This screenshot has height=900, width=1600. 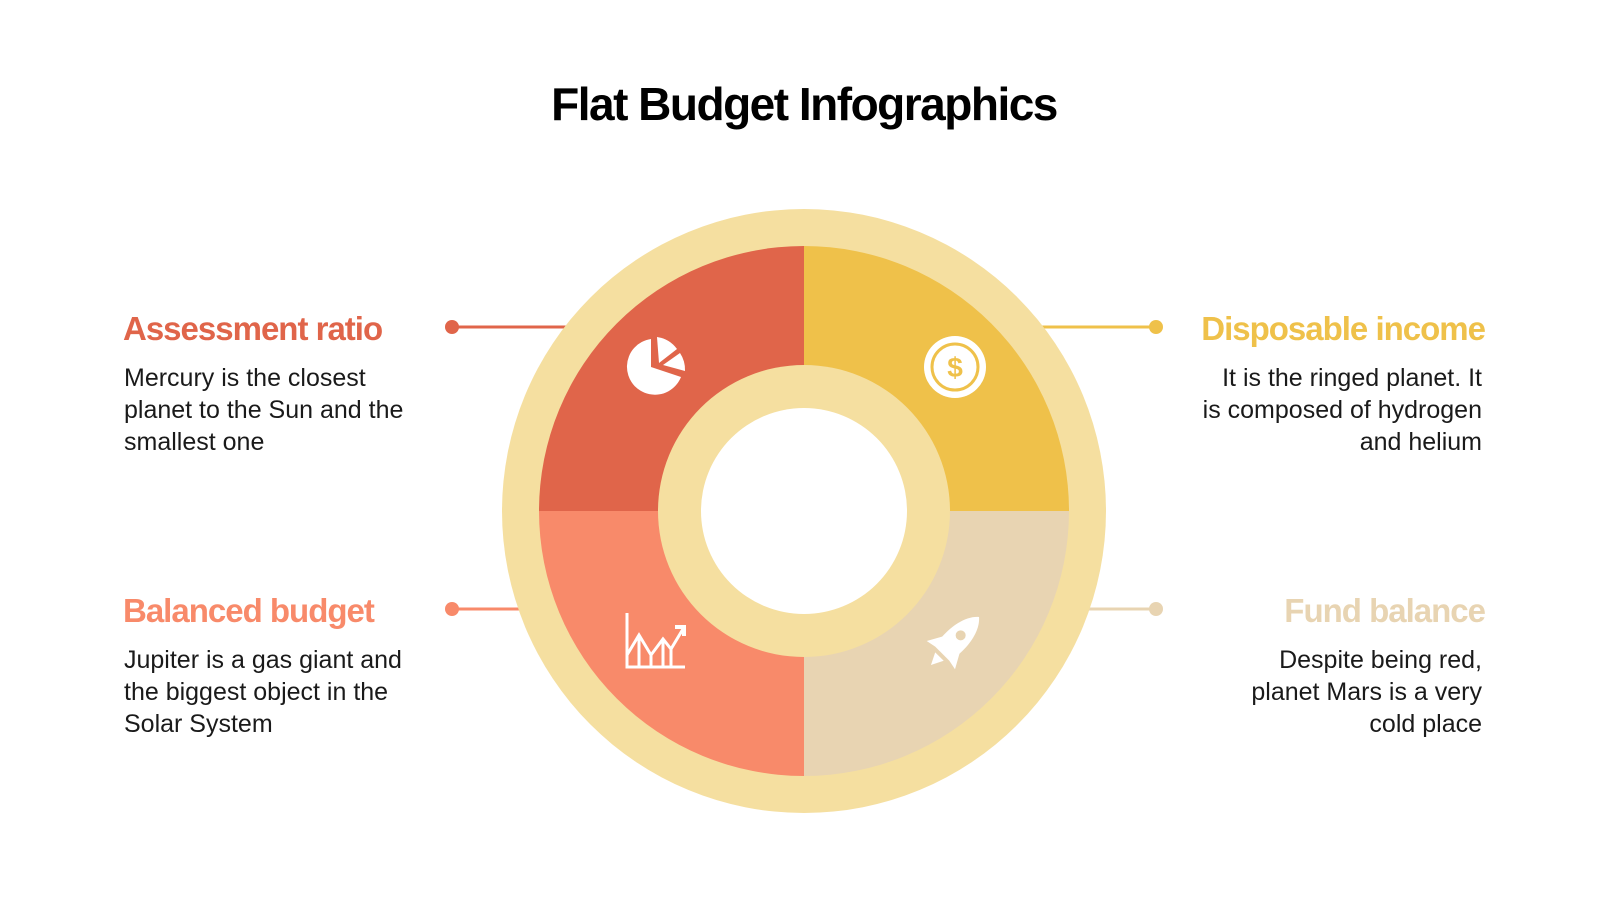 I want to click on item-heading: Balanced budget, so click(x=249, y=610).